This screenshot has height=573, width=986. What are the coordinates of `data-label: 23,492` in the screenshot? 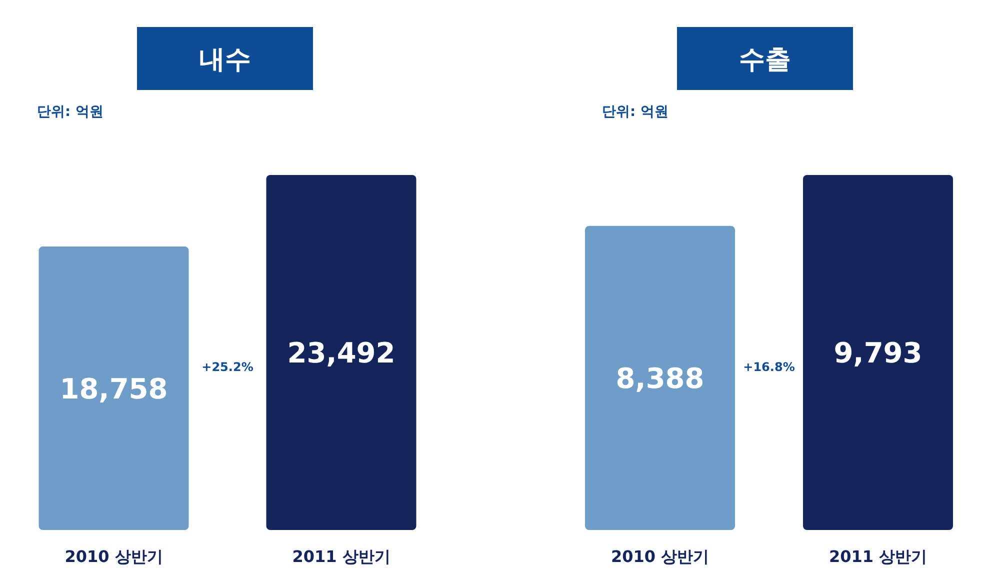 It's located at (341, 353).